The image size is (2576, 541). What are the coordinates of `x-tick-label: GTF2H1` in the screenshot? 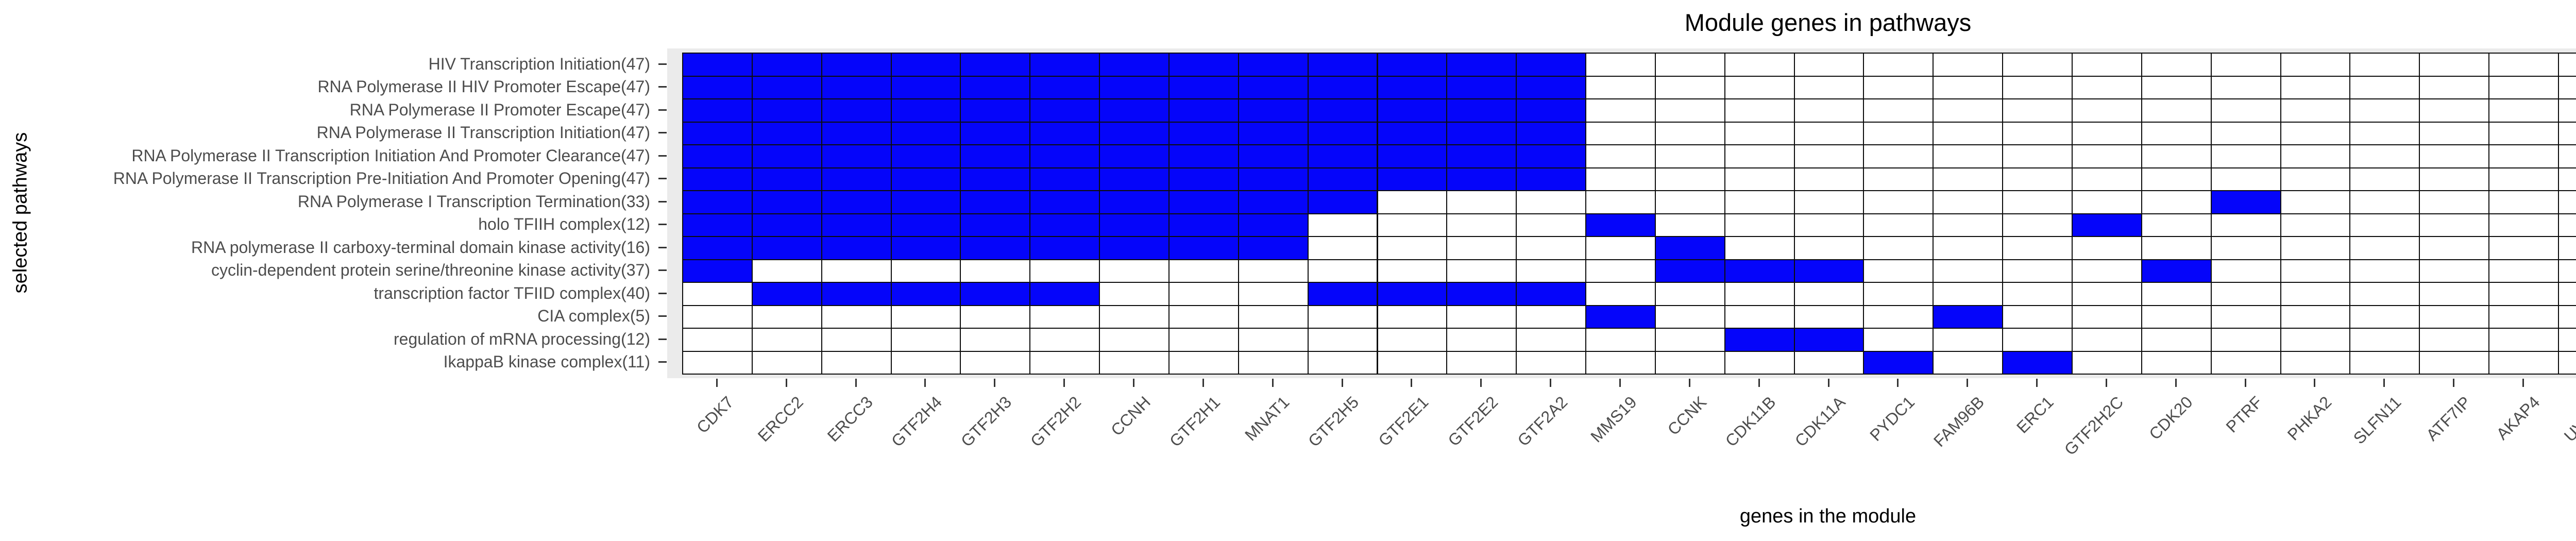 It's located at (1195, 422).